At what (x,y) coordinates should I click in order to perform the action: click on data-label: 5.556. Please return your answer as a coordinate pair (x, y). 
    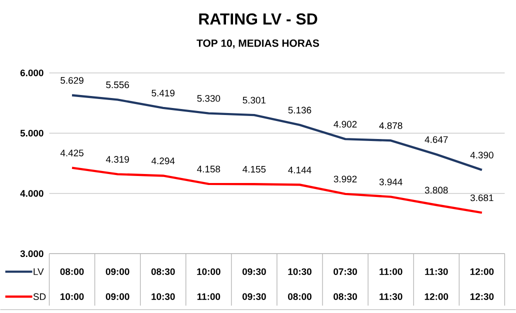
    Looking at the image, I should click on (117, 85).